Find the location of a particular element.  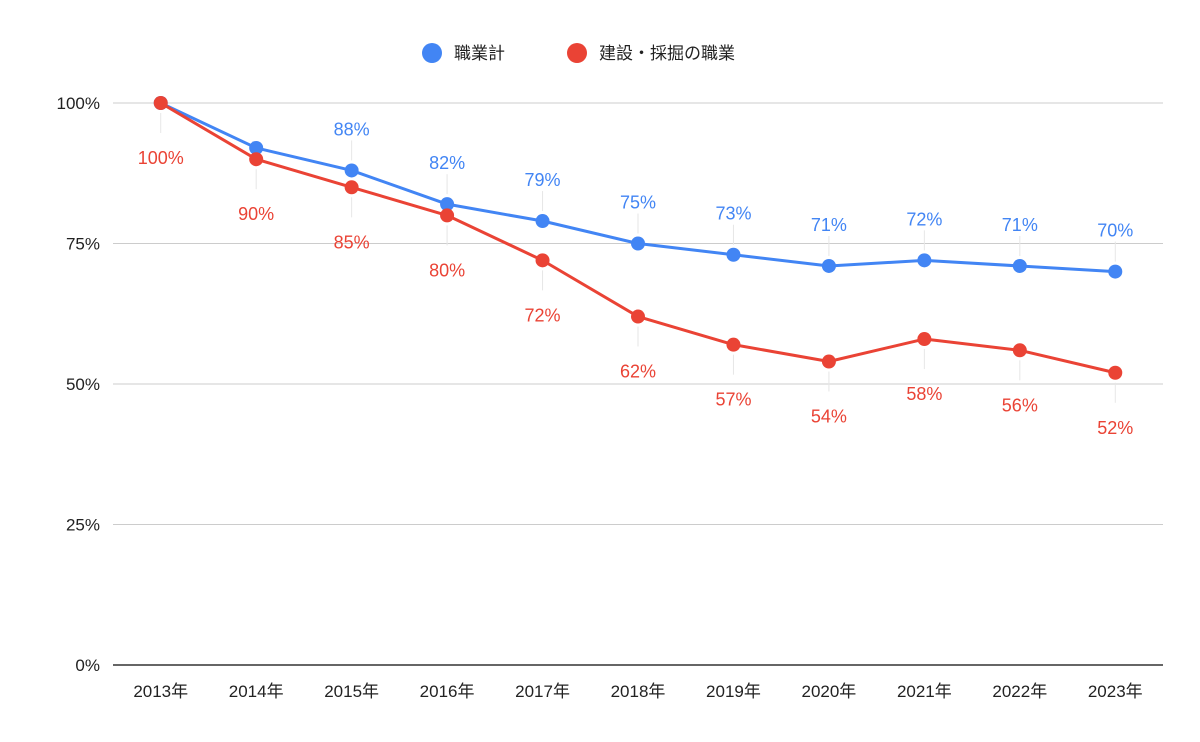

x-tick-label: 2021年 is located at coordinates (924, 691).